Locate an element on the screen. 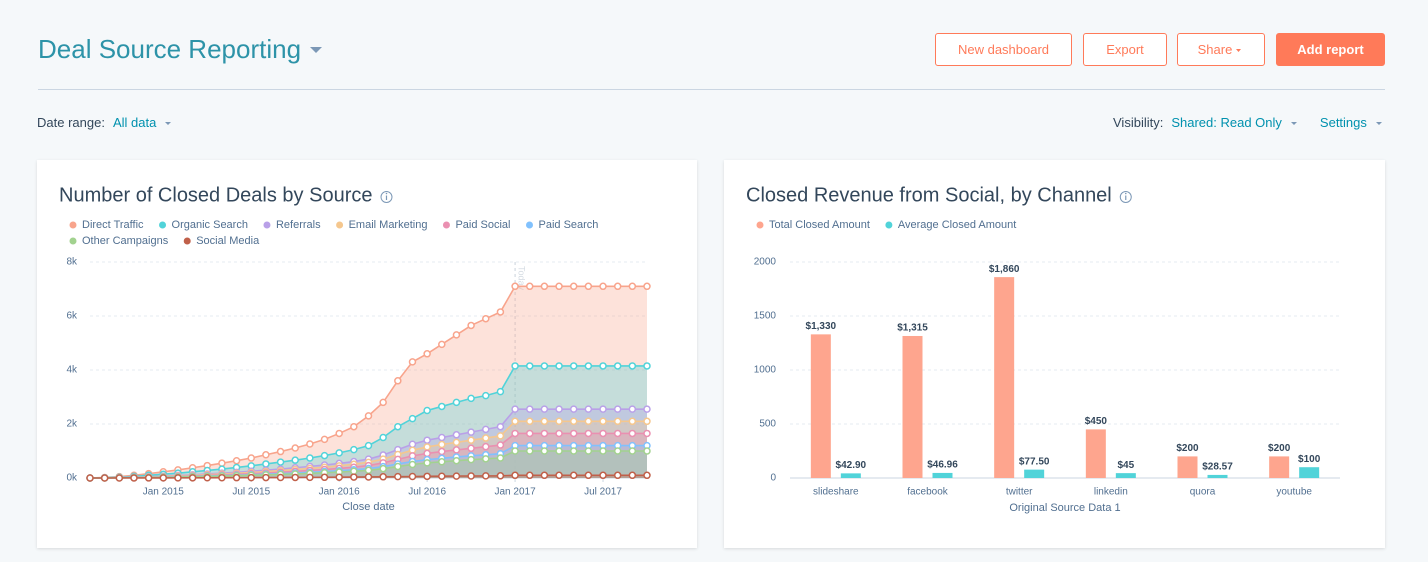 The height and width of the screenshot is (562, 1428). date-range-label: Date range: is located at coordinates (71, 122).